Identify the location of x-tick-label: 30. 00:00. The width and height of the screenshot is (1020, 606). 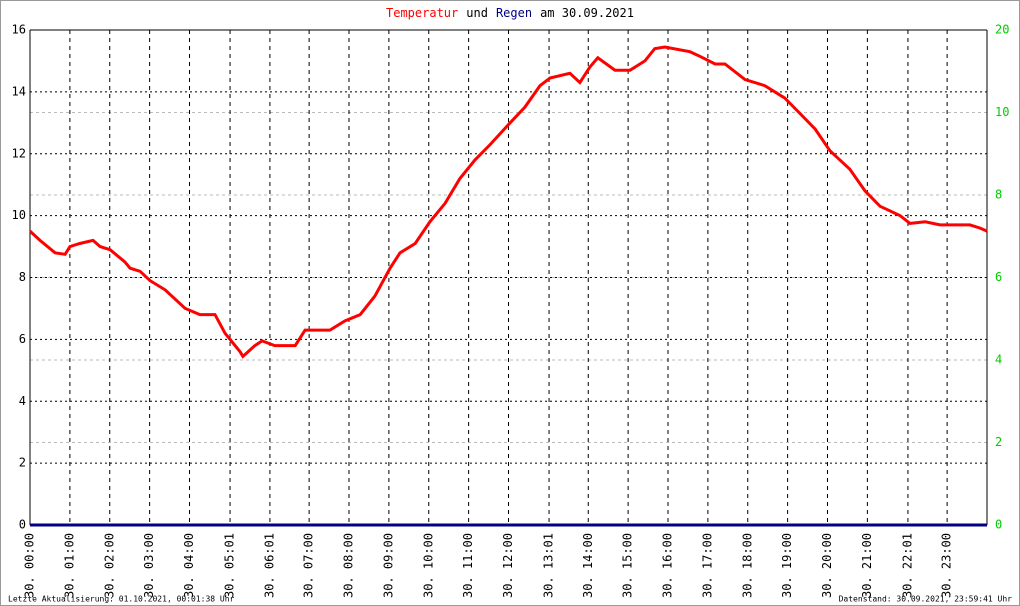
(30, 565).